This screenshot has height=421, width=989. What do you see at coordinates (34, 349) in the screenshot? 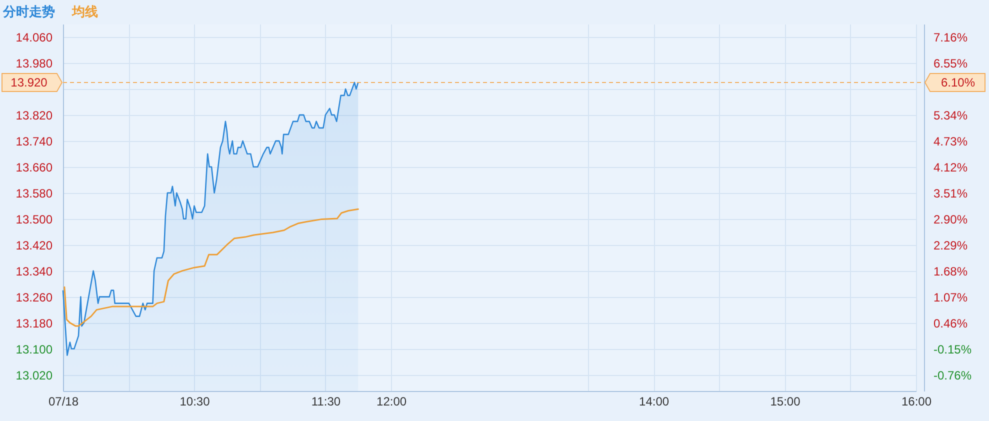
I see `y-tick-label: 13.100` at bounding box center [34, 349].